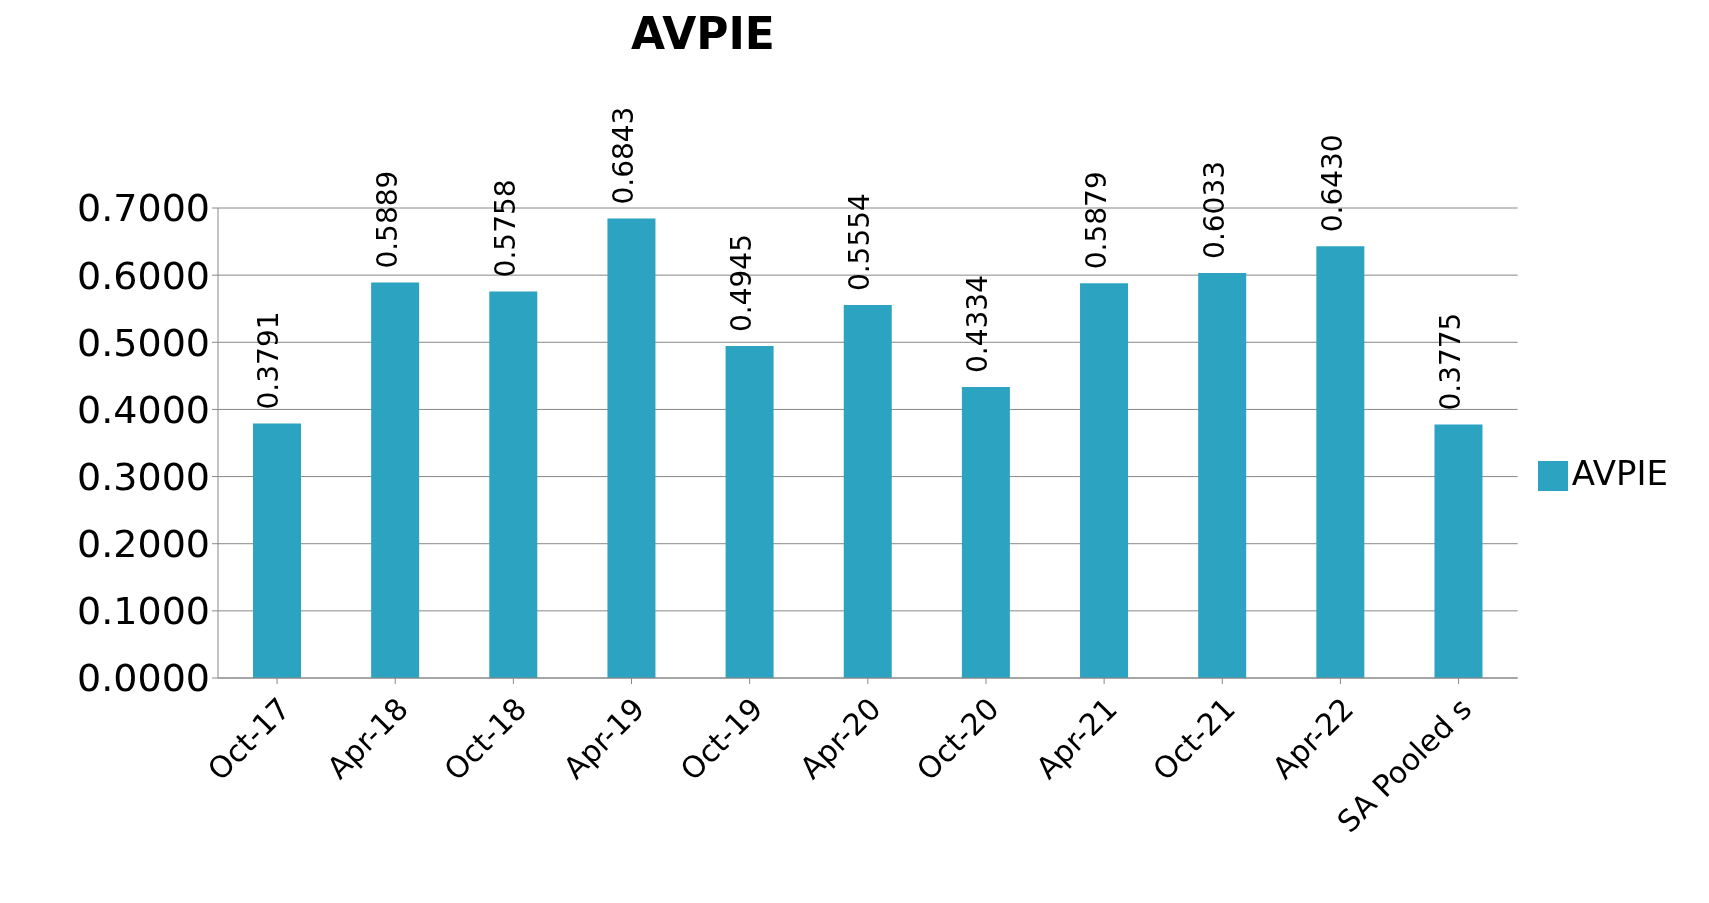 The image size is (1709, 903). What do you see at coordinates (1450, 361) in the screenshot?
I see `data-label: 0.3775` at bounding box center [1450, 361].